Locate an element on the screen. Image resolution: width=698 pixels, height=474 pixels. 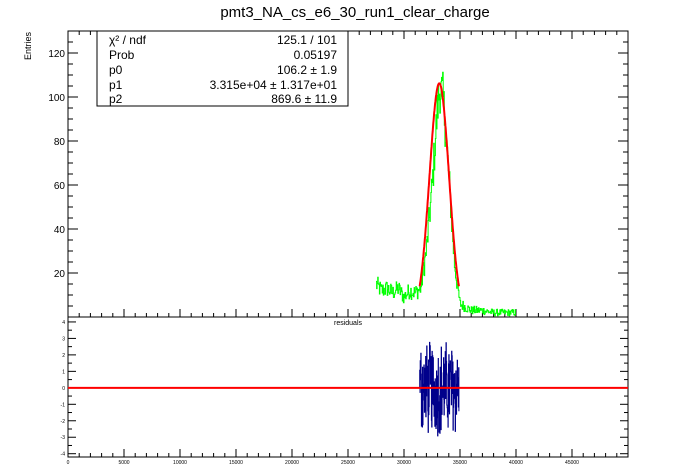
stats-row-label: p0 is located at coordinates (116, 70).